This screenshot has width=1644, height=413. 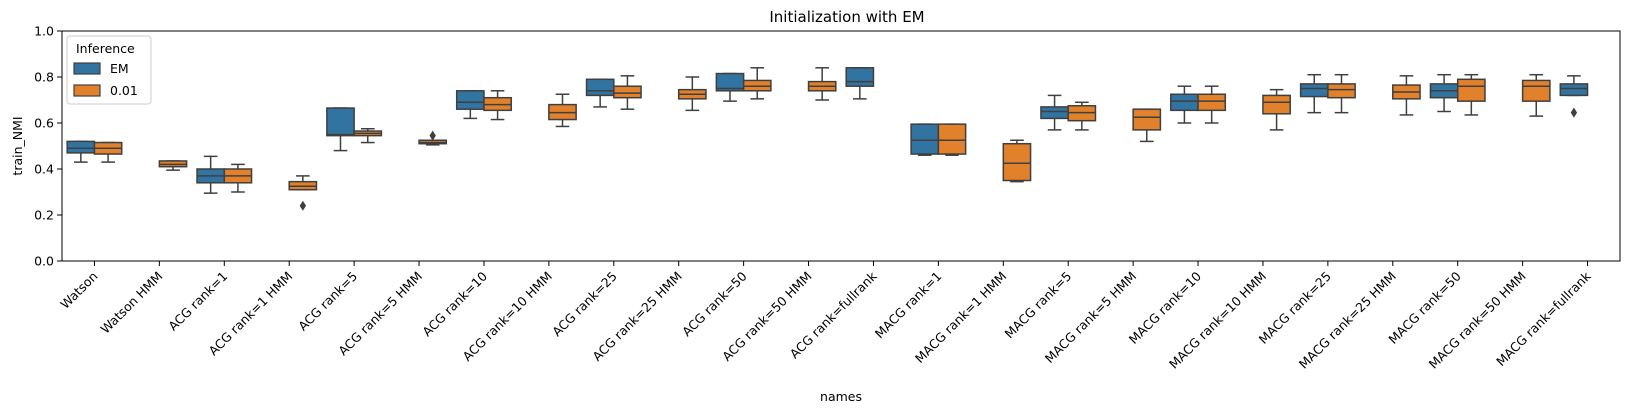 What do you see at coordinates (1038, 305) in the screenshot?
I see `x-tick-label: MACG rank=5` at bounding box center [1038, 305].